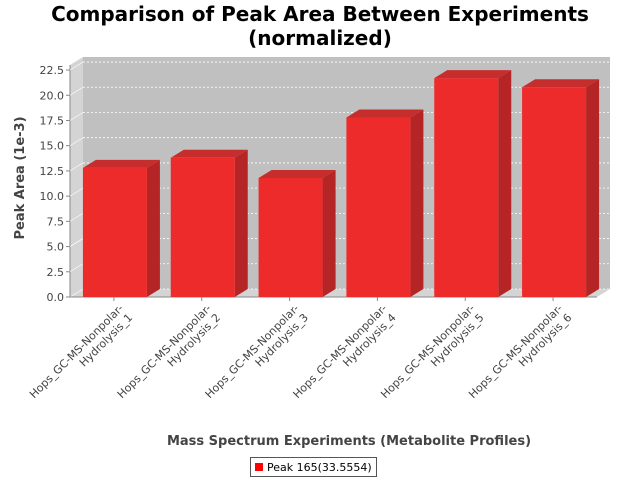 Image resolution: width=640 pixels, height=480 pixels. I want to click on legend: Peak 165(33.5554), so click(313, 467).